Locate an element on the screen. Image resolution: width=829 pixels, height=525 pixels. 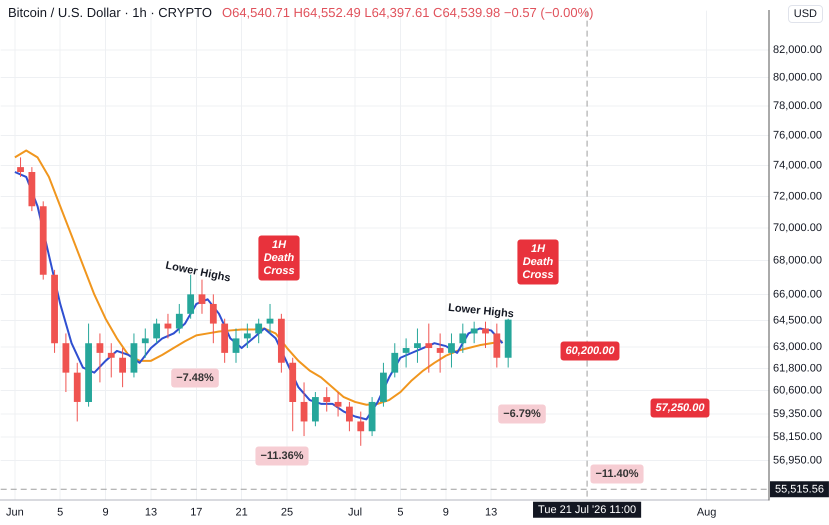
y-tick-label: 72,000.00 is located at coordinates (797, 196).